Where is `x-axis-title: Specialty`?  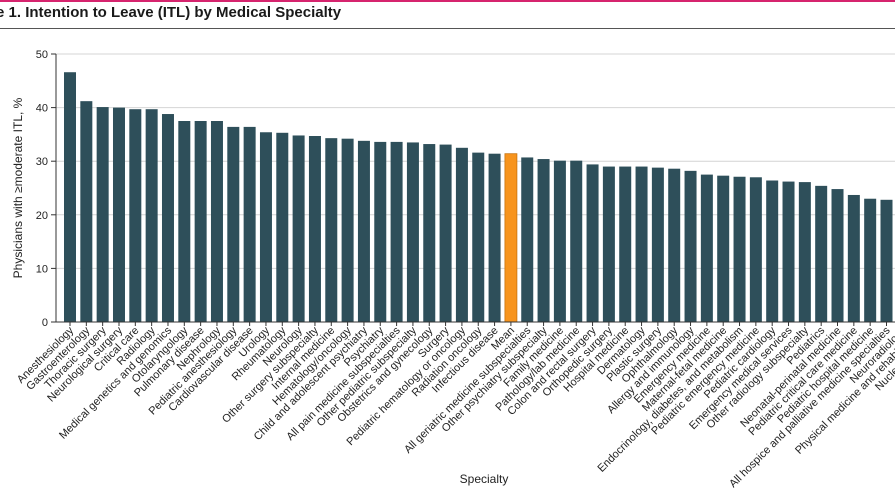
x-axis-title: Specialty is located at coordinates (484, 479).